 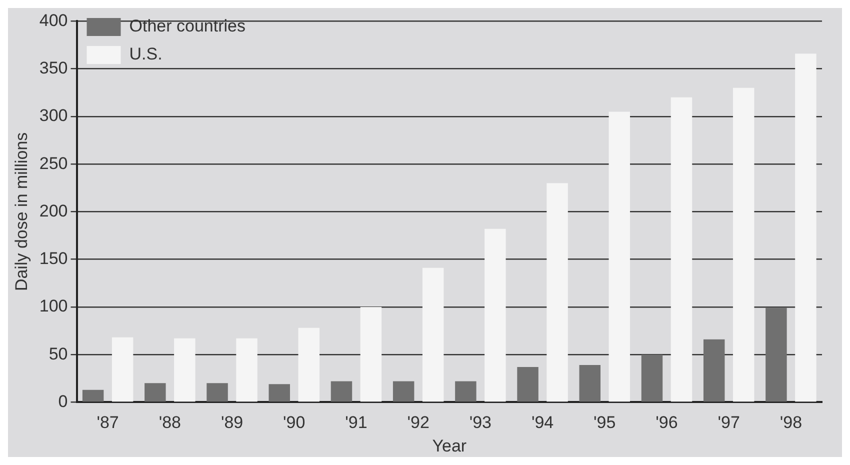 I want to click on x-tick-label: '89, so click(x=232, y=422).